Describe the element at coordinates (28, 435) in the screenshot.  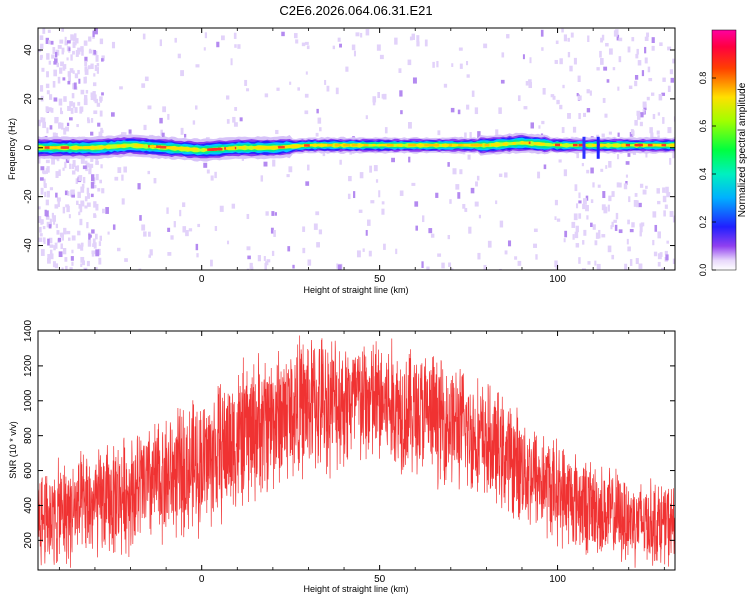
I see `snr-ytick-label: 800` at that location.